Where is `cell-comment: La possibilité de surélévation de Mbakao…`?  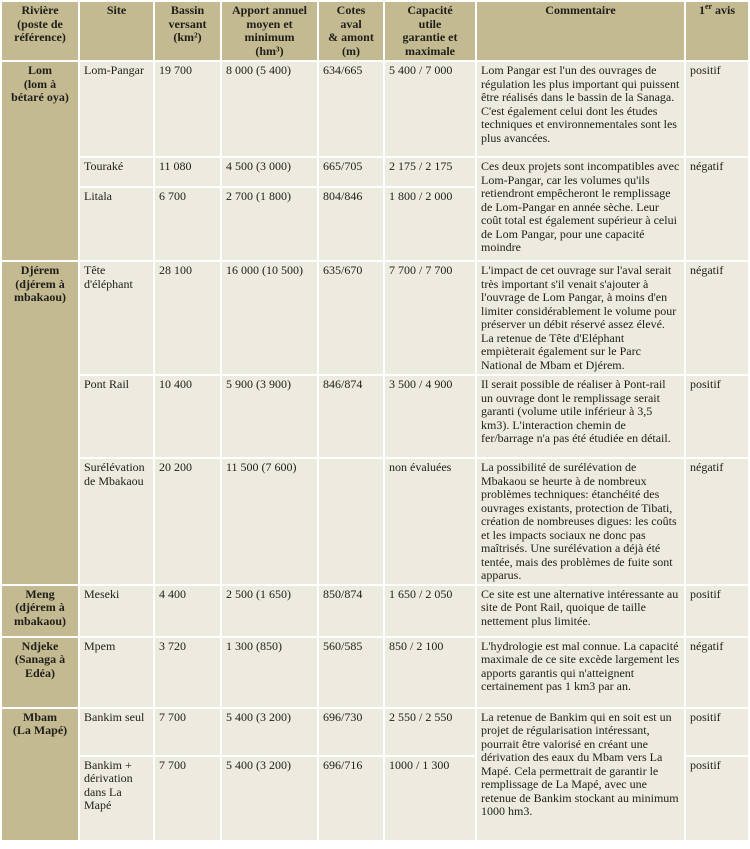 cell-comment: La possibilité de surélévation de Mbakao… is located at coordinates (580, 521).